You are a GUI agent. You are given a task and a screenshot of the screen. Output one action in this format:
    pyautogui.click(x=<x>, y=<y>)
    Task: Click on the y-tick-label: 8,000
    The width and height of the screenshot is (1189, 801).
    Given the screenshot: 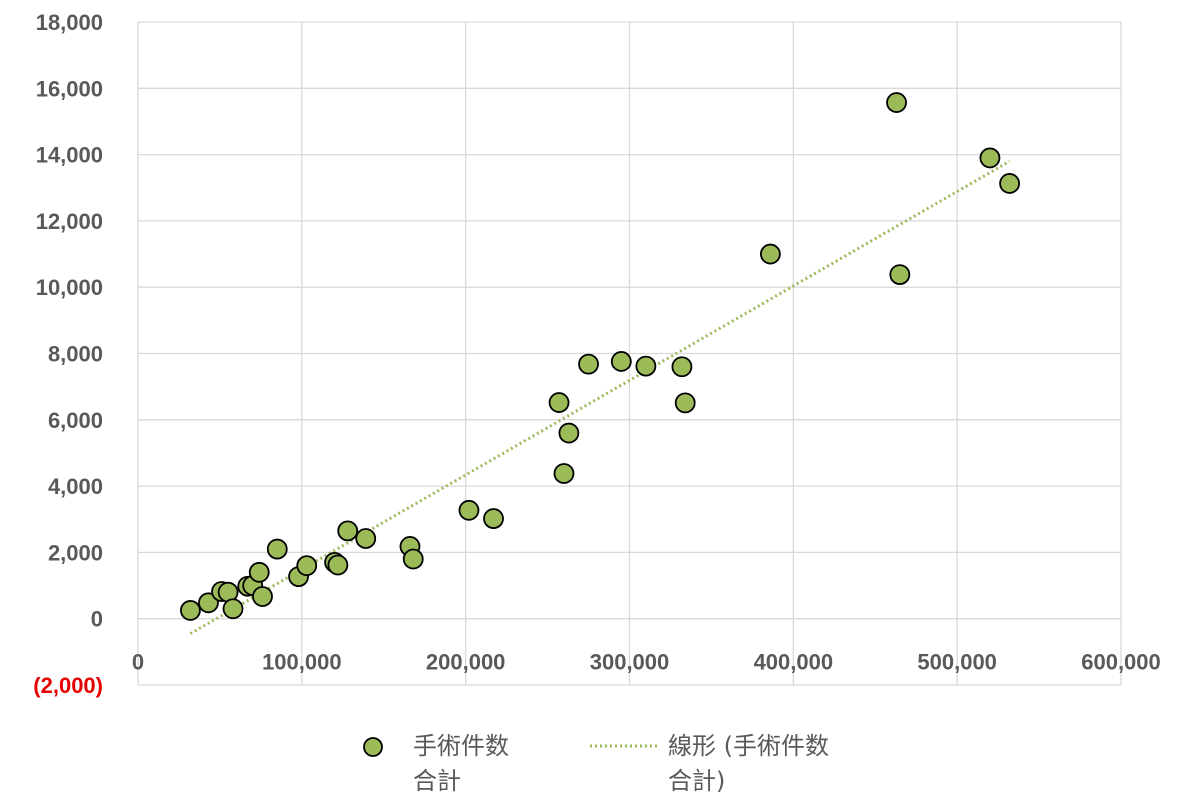 What is the action you would take?
    pyautogui.click(x=75, y=354)
    